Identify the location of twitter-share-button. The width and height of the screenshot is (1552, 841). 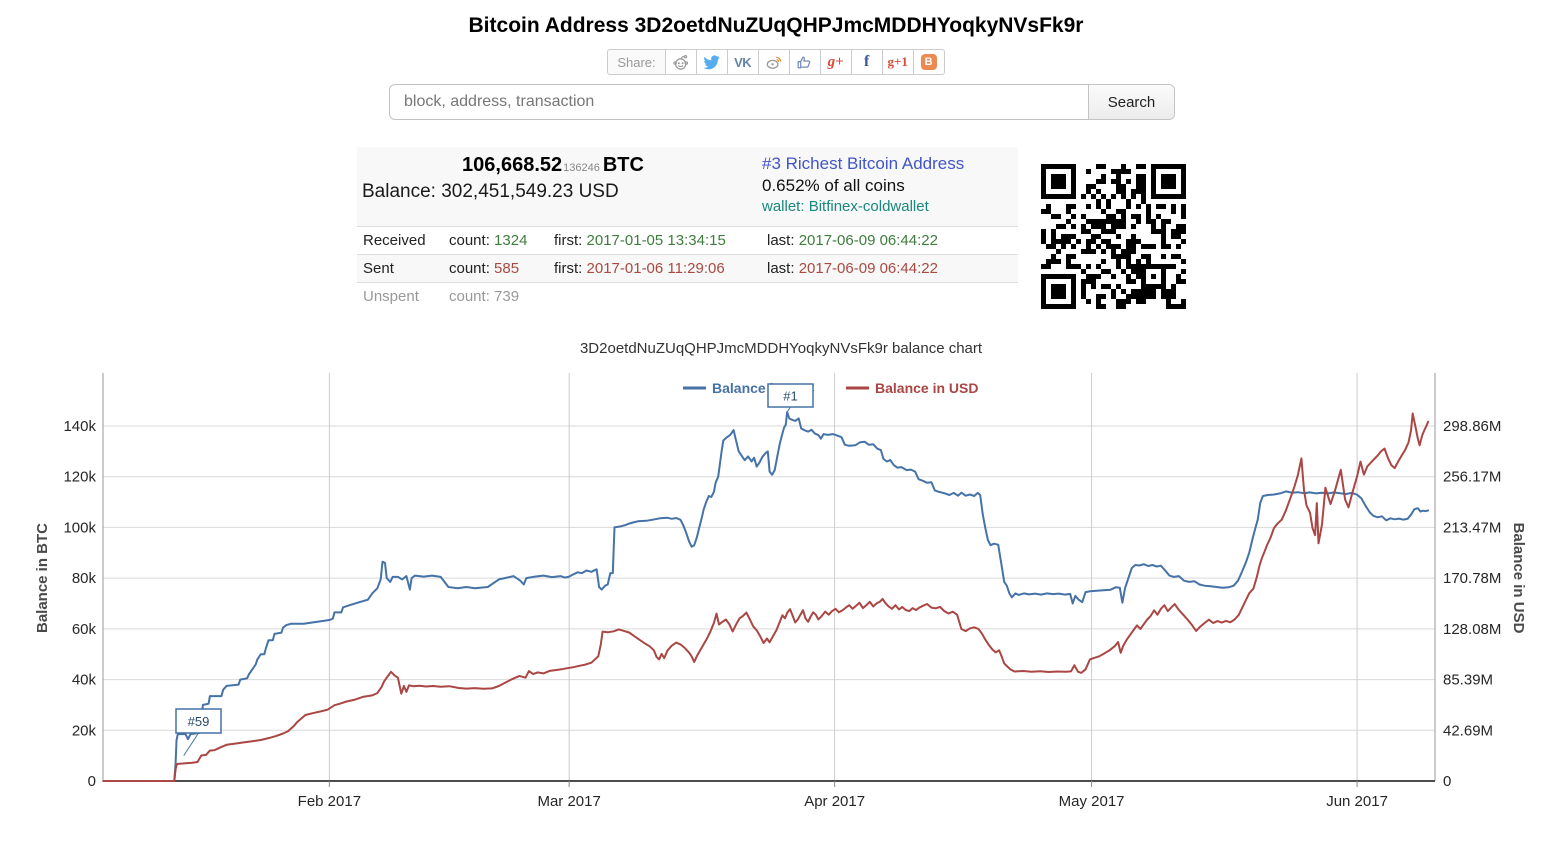
(711, 62).